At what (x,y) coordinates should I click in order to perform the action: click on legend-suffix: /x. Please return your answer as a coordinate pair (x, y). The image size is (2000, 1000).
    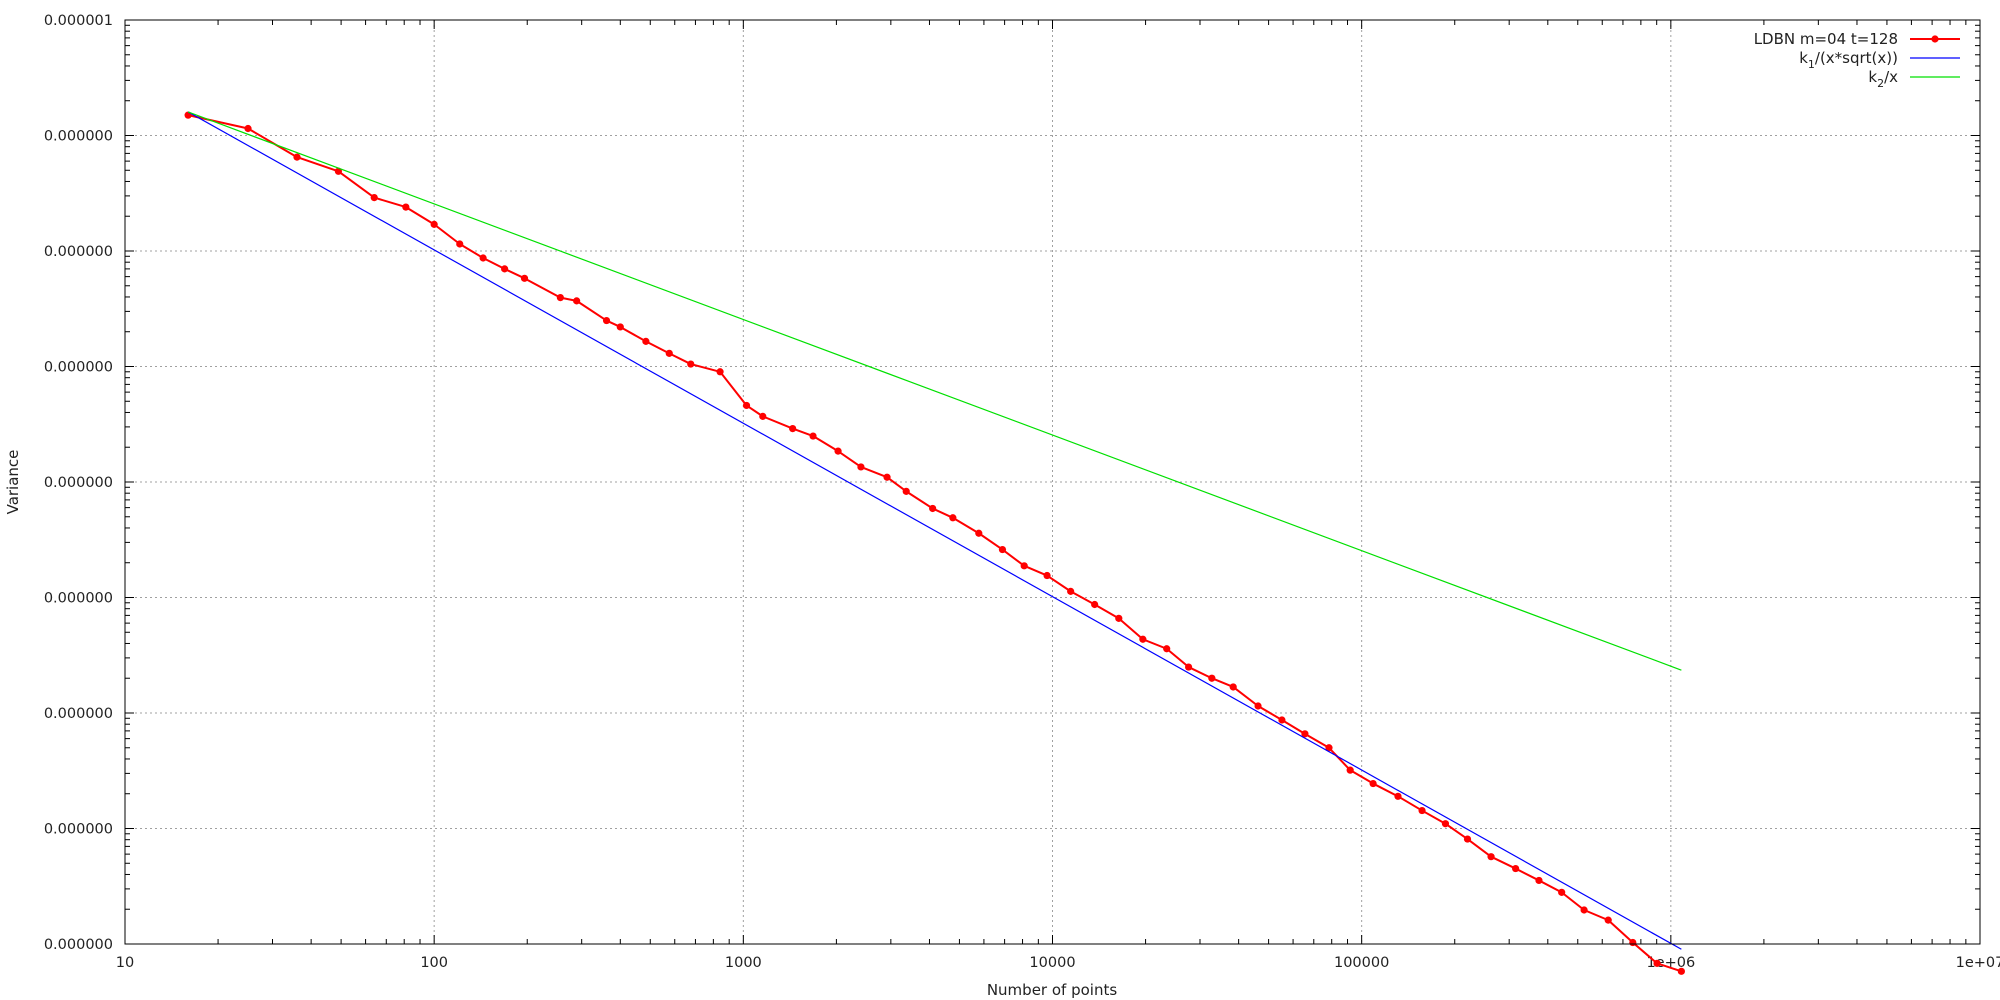
    Looking at the image, I should click on (1891, 77).